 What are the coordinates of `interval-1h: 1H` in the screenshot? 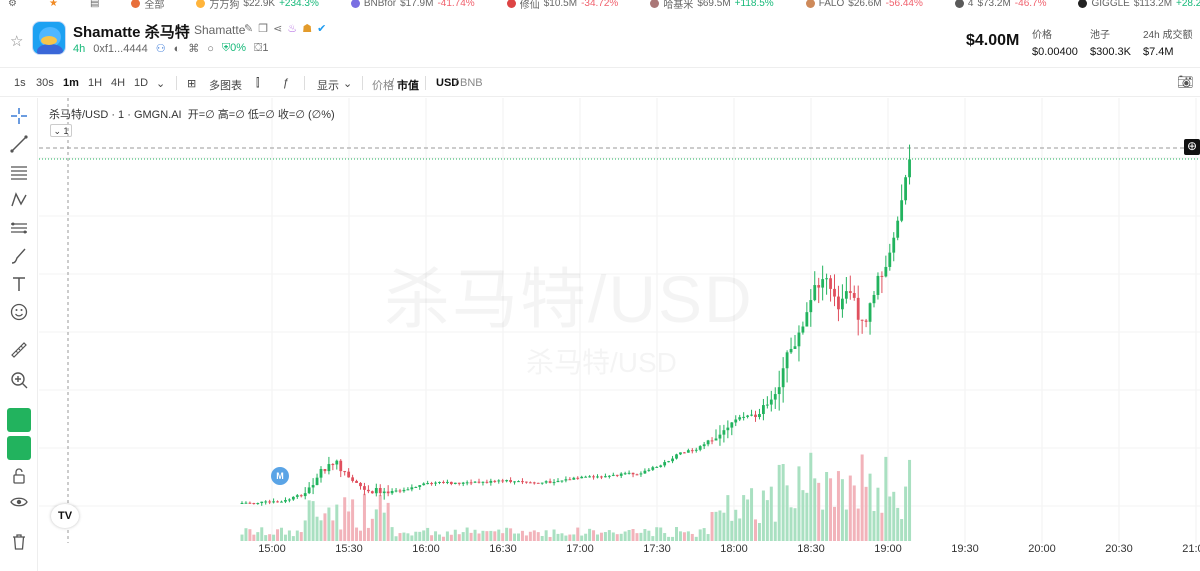 It's located at (95, 83).